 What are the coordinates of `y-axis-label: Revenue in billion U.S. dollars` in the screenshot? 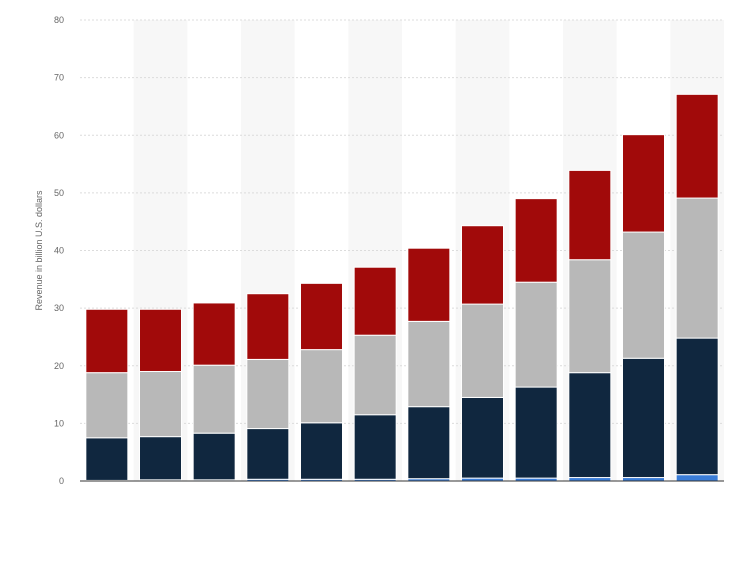 It's located at (39, 250).